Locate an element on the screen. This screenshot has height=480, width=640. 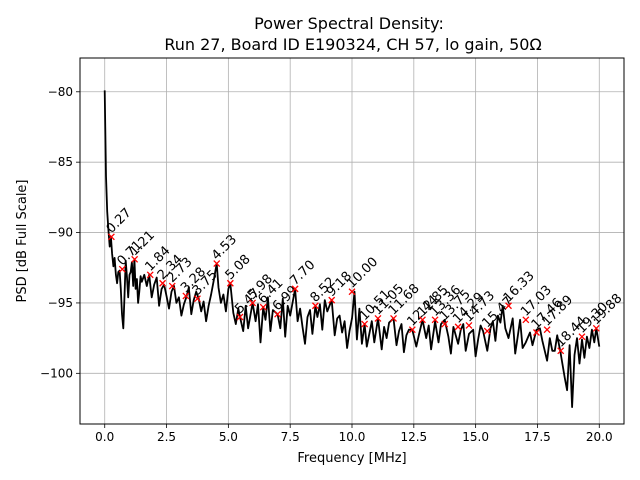
x-tick-label: 5.0 is located at coordinates (228, 437).